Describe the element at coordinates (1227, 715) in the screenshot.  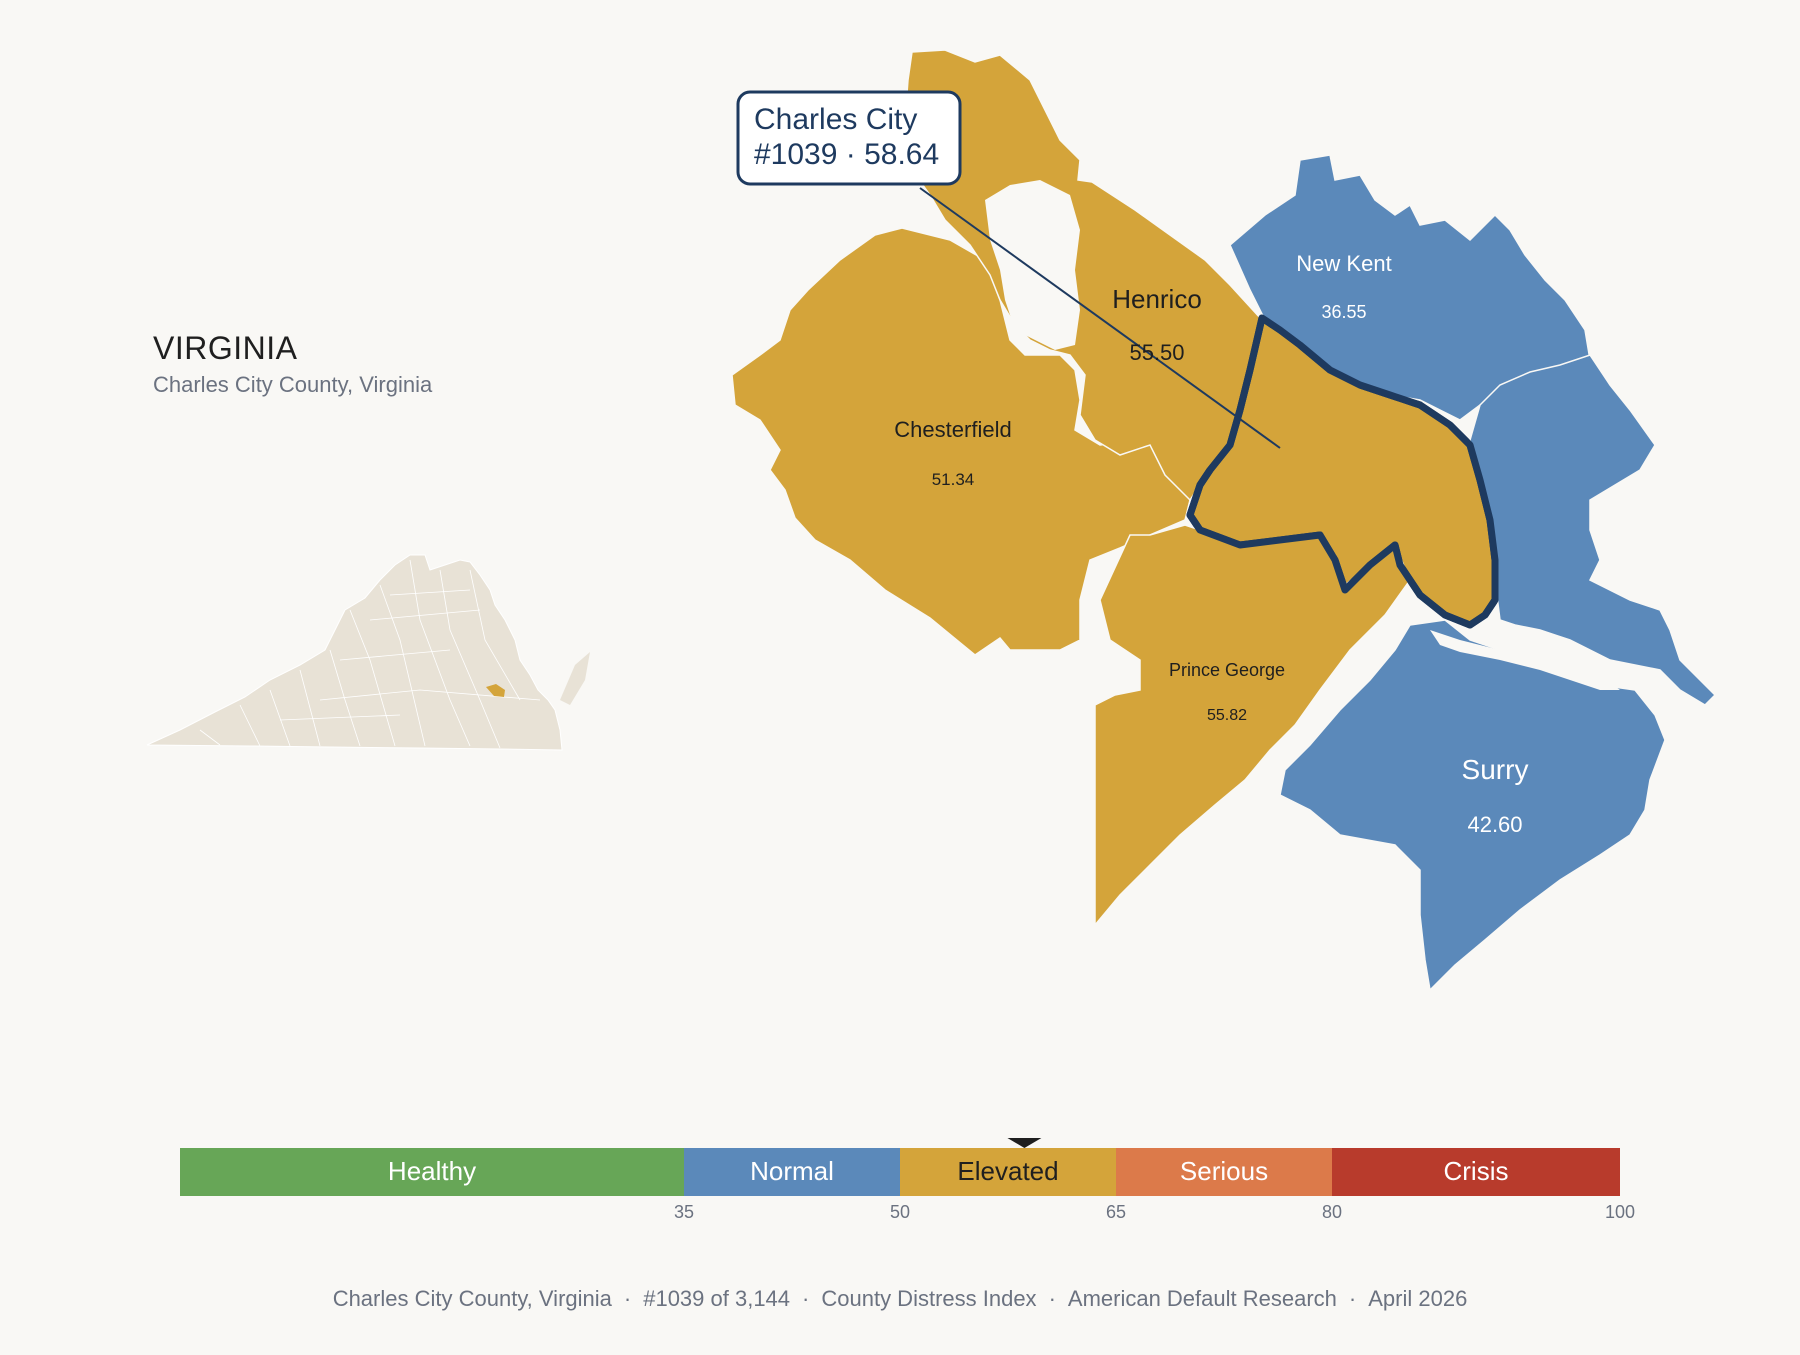
I see `label-prince-george-score: 55.82` at that location.